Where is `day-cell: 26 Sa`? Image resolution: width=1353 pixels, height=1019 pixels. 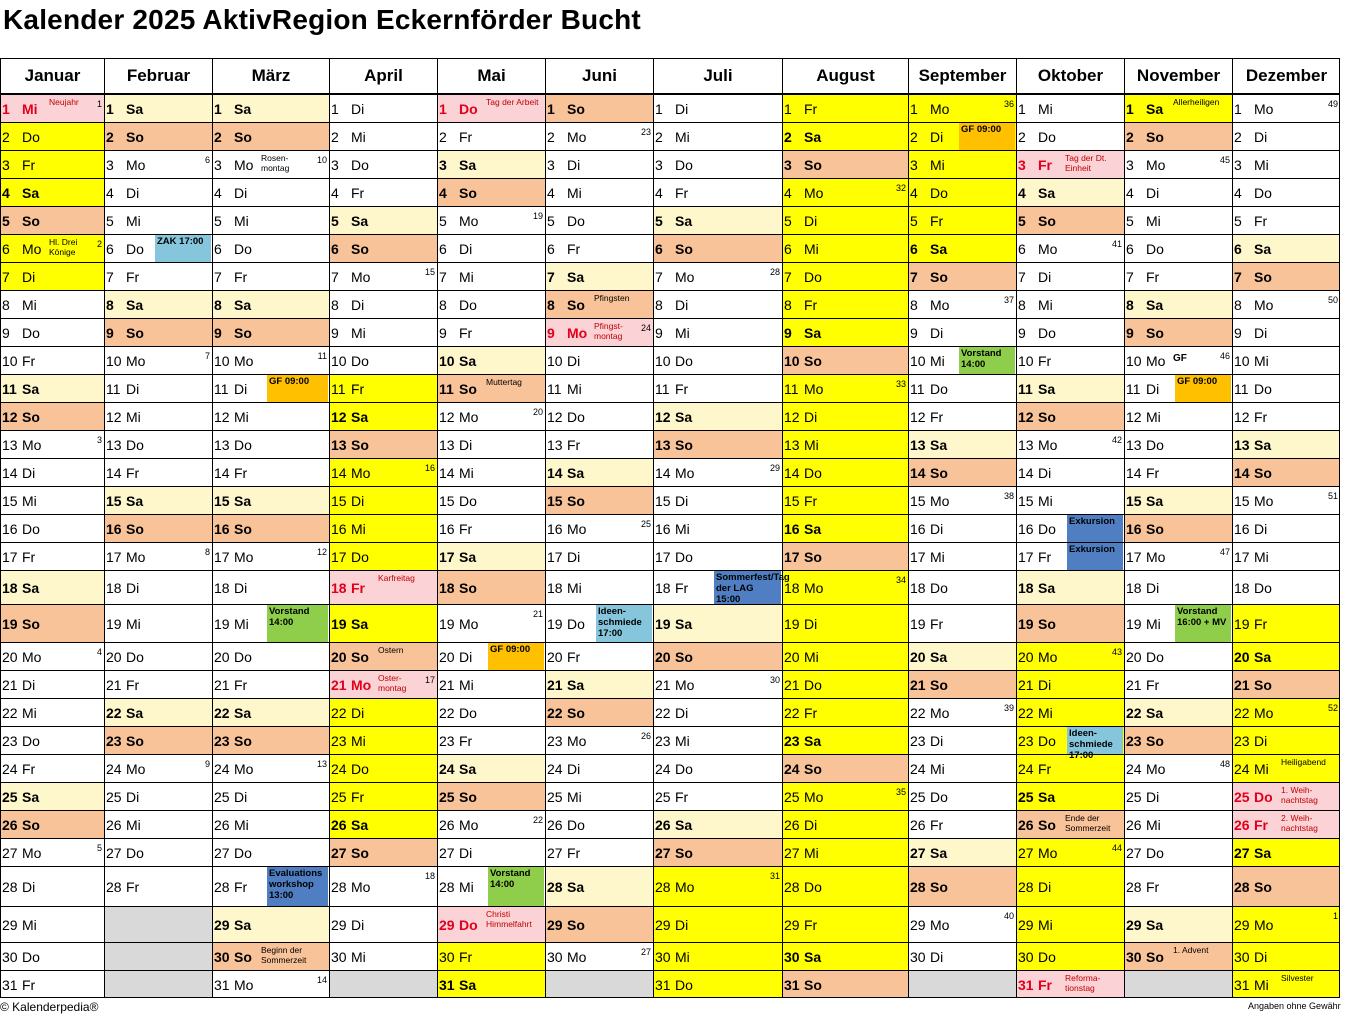 day-cell: 26 Sa is located at coordinates (383, 824).